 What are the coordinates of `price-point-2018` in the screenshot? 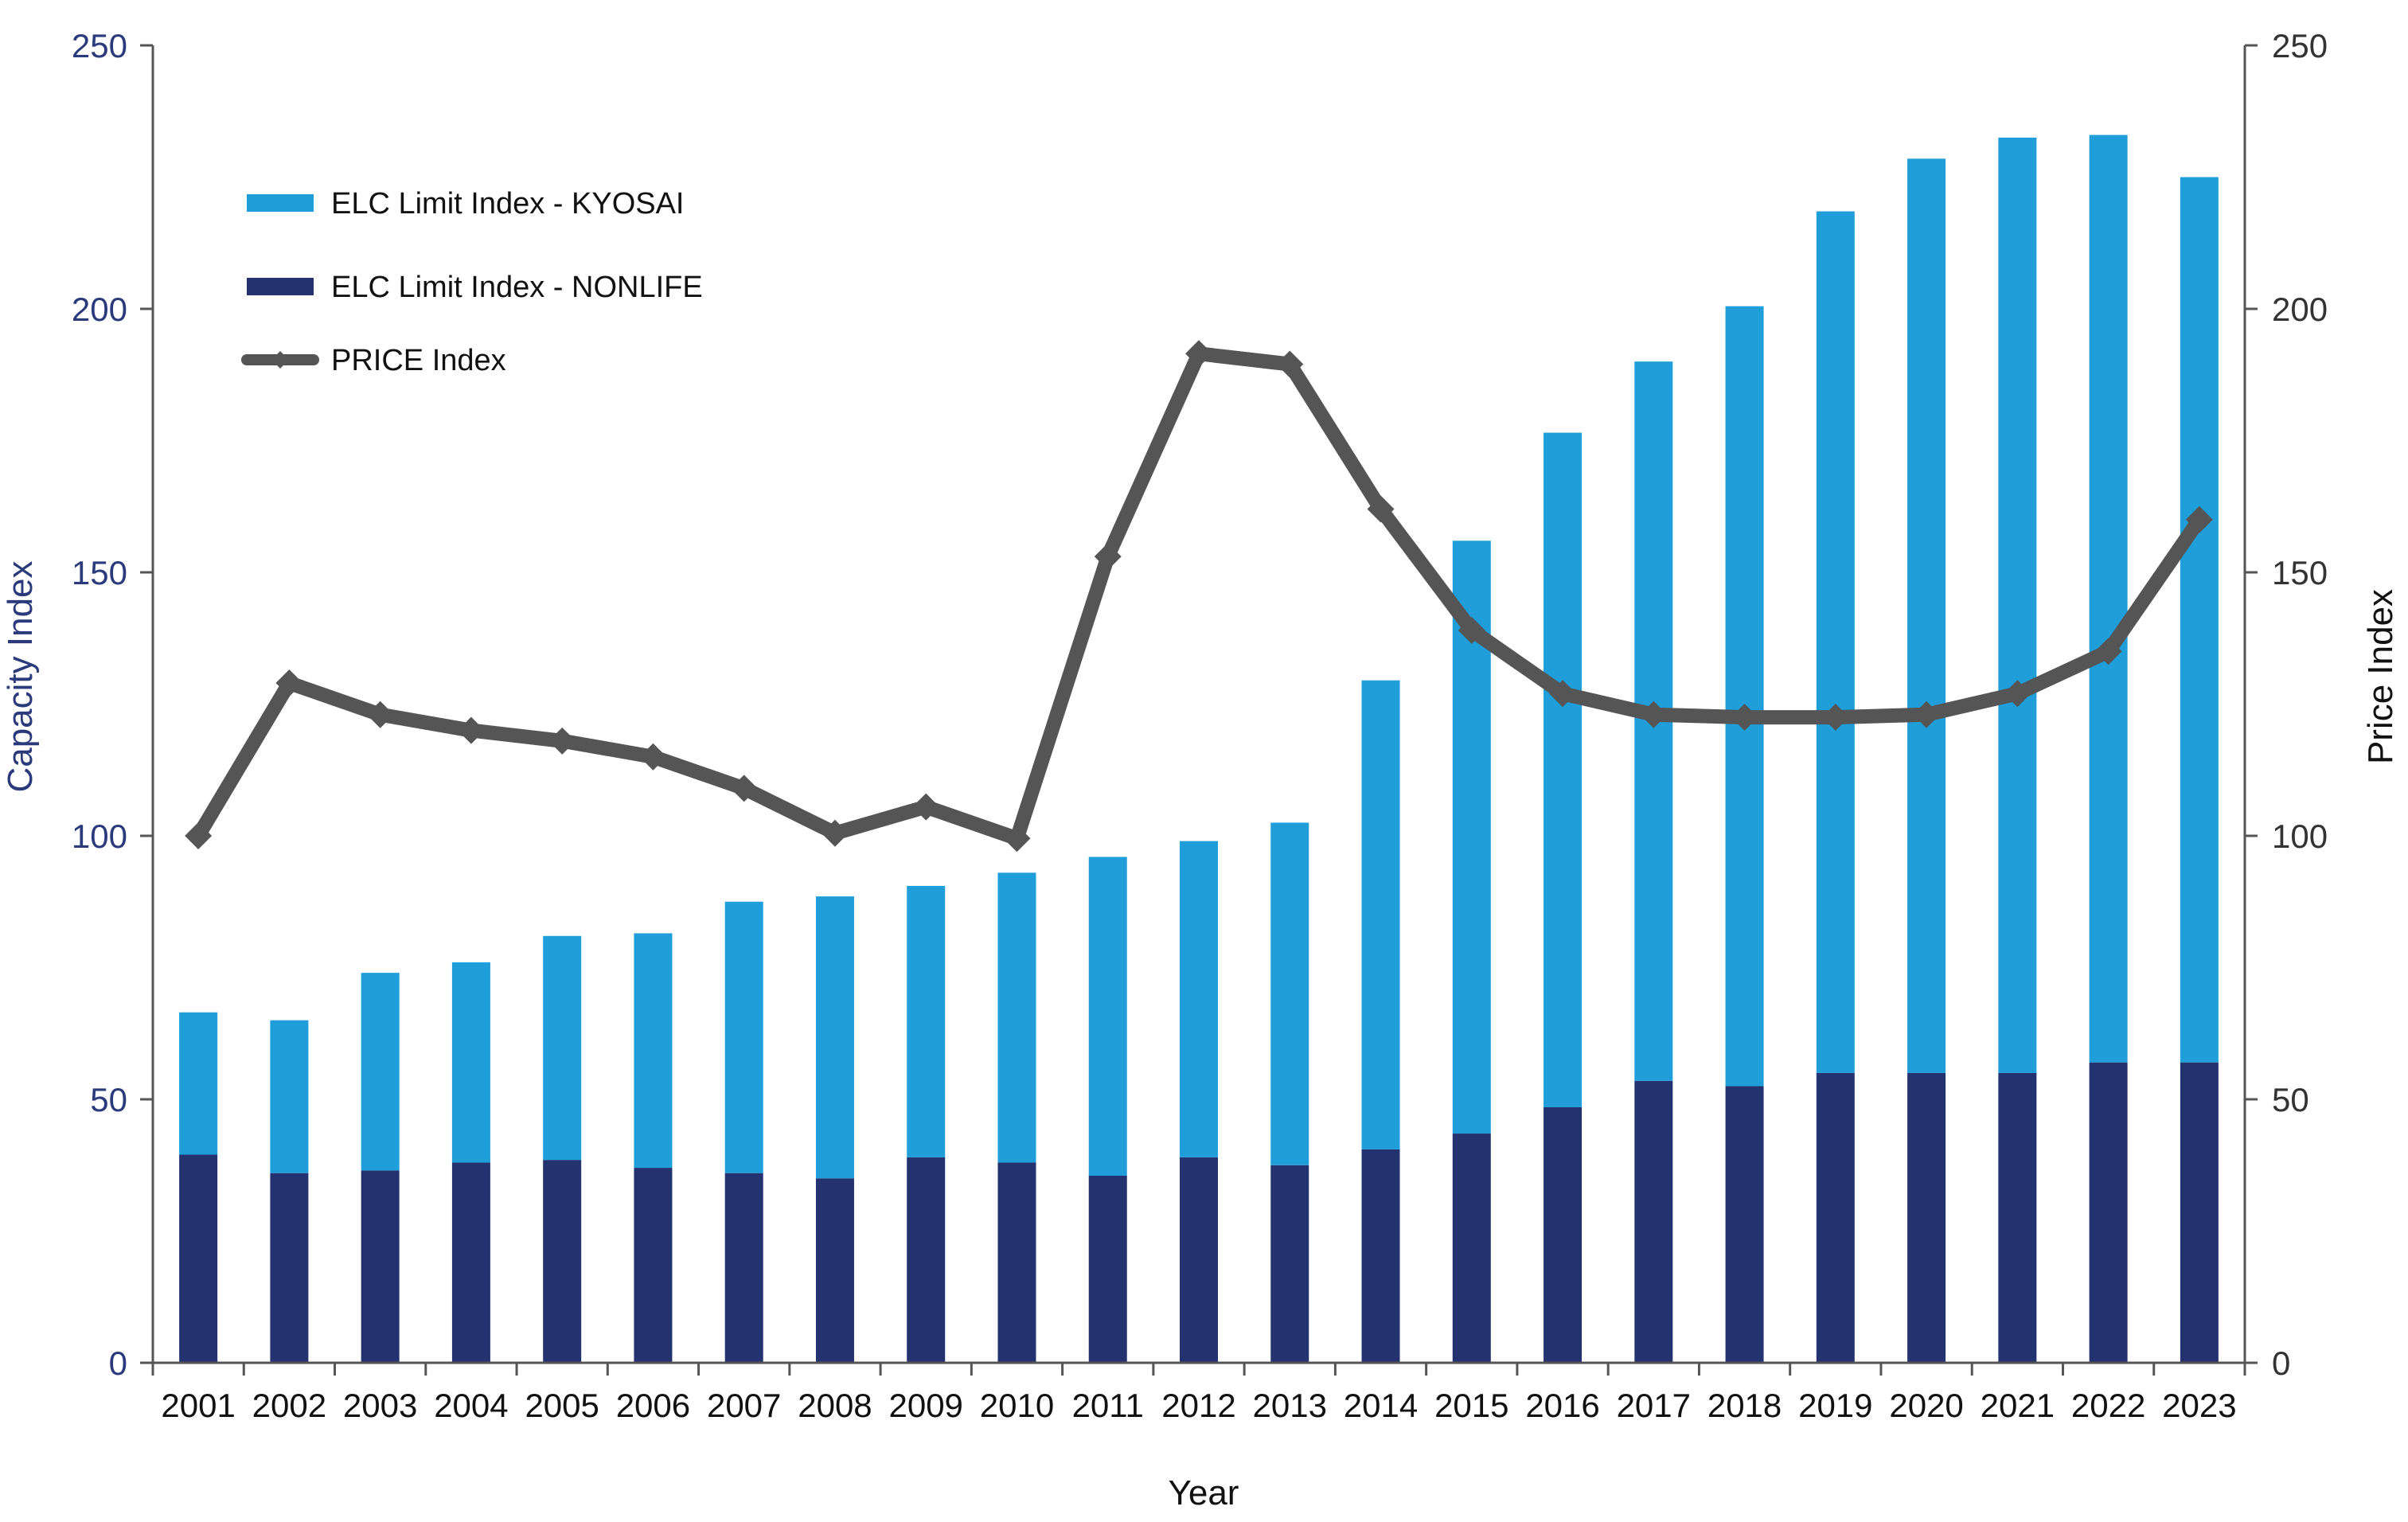 It's located at (1744, 718).